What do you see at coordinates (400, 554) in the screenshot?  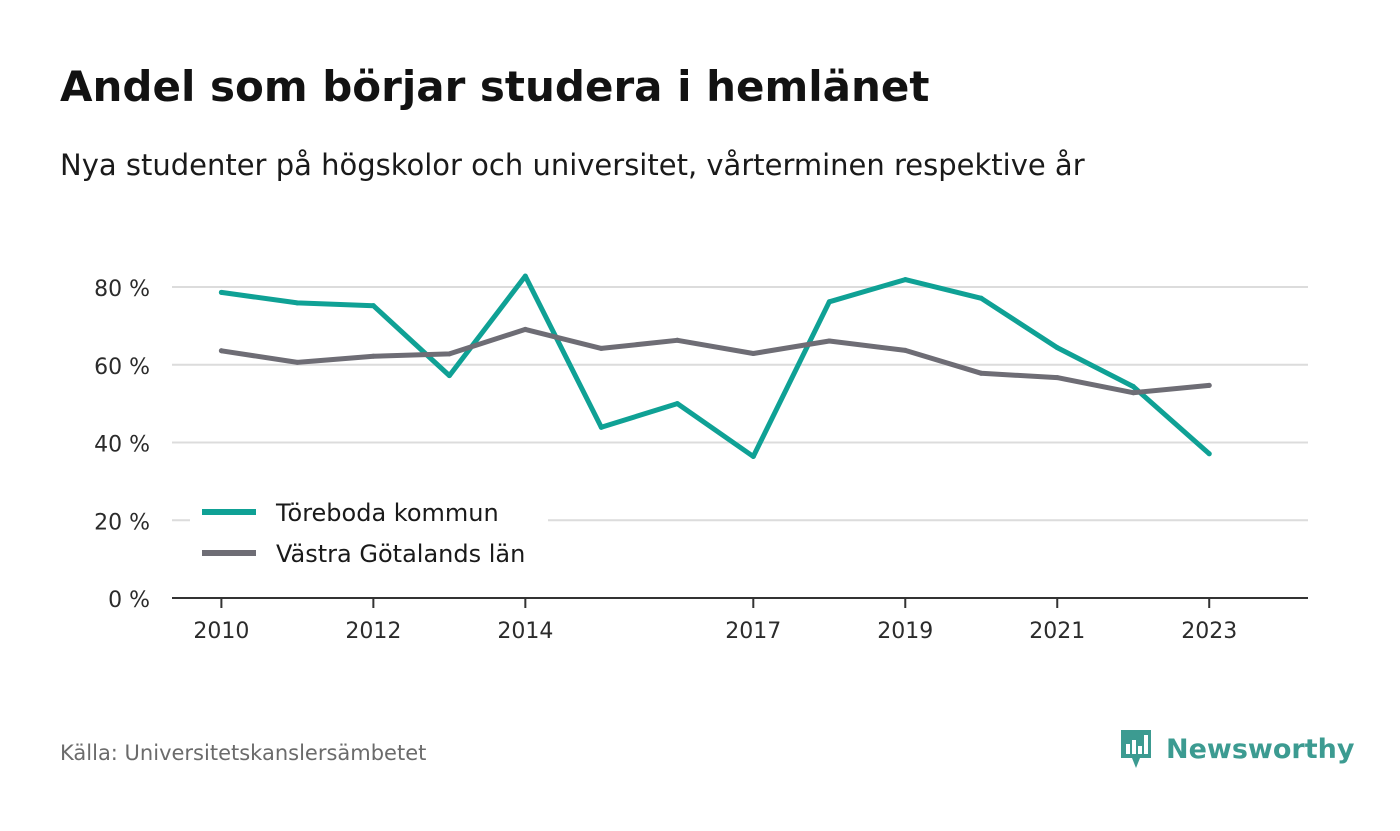 I see `legend-label: Västra Götalands län` at bounding box center [400, 554].